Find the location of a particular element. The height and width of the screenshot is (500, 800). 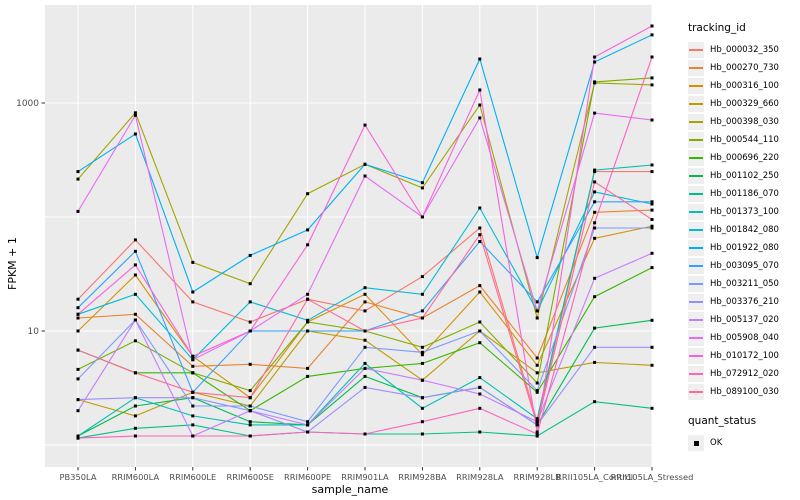

legend-item-Hb_000398_030: Hb_000398_030 is located at coordinates (744, 122).